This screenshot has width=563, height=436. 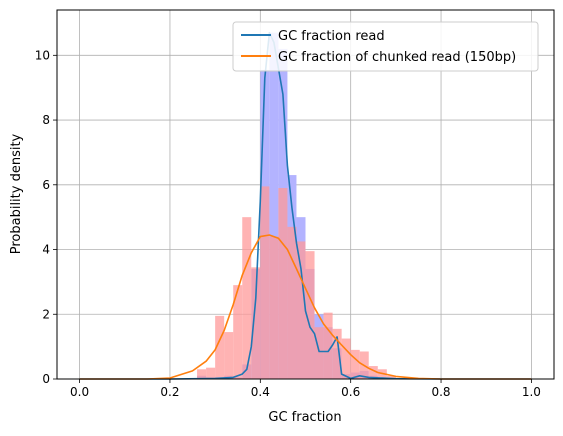 I want to click on y-tick-label: 10, so click(x=42, y=55).